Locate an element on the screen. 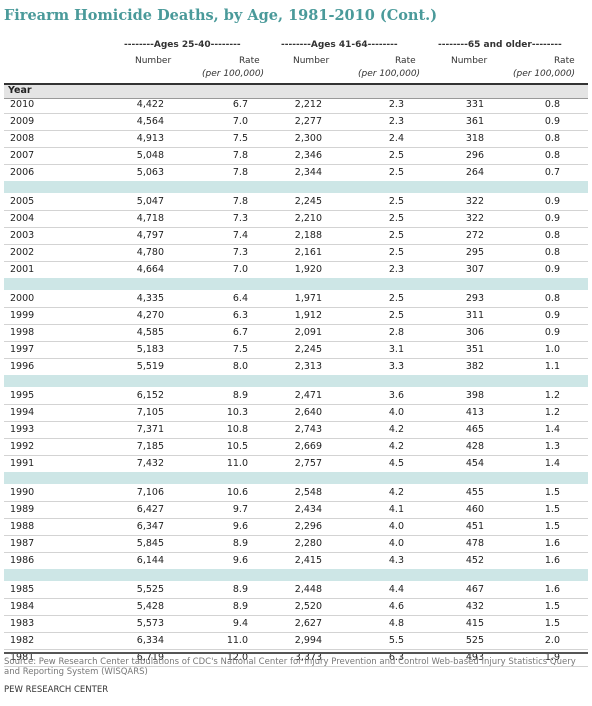 This screenshot has width=592, height=706. number-41-64-cell: 1,912 is located at coordinates (308, 315).